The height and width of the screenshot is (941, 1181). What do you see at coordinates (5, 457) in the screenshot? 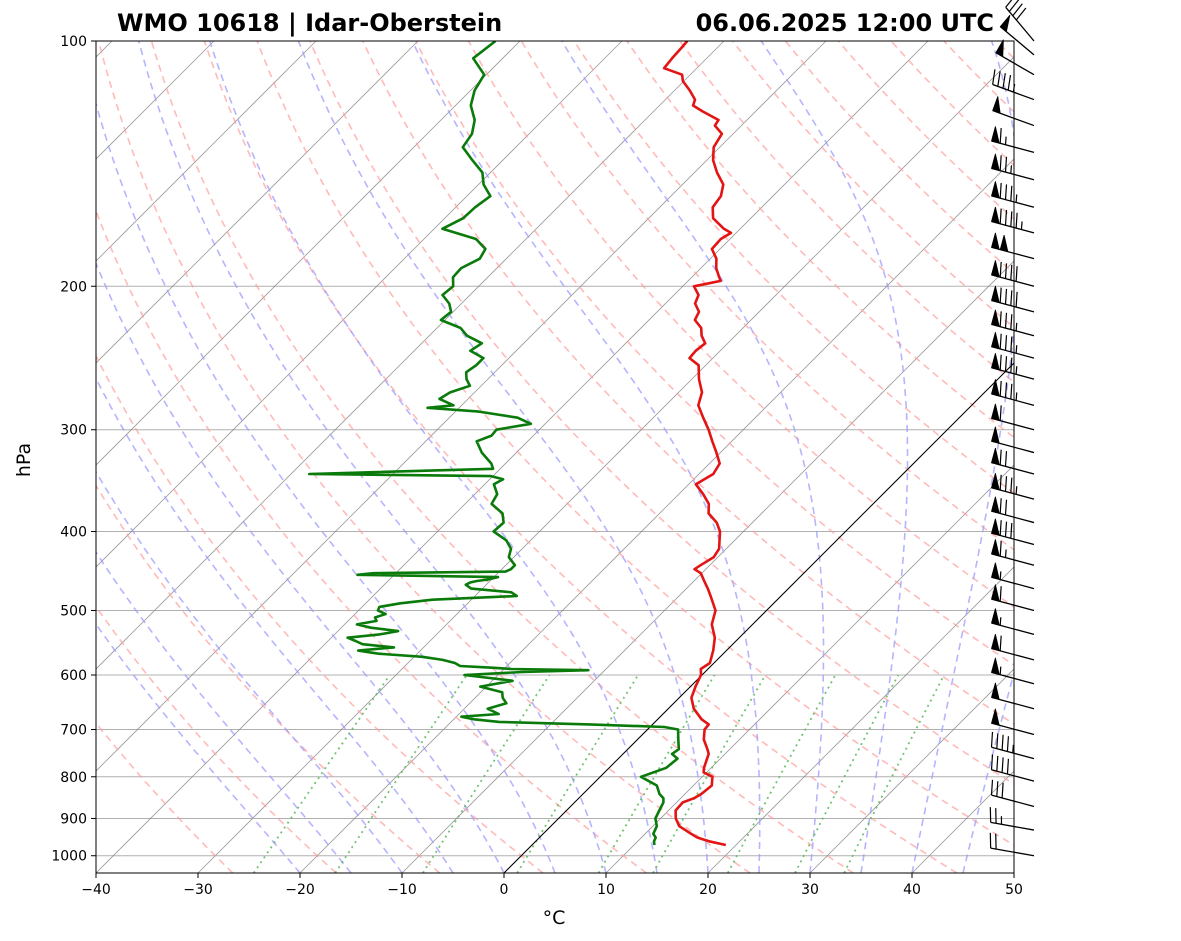
I see `isotherm-line` at bounding box center [5, 457].